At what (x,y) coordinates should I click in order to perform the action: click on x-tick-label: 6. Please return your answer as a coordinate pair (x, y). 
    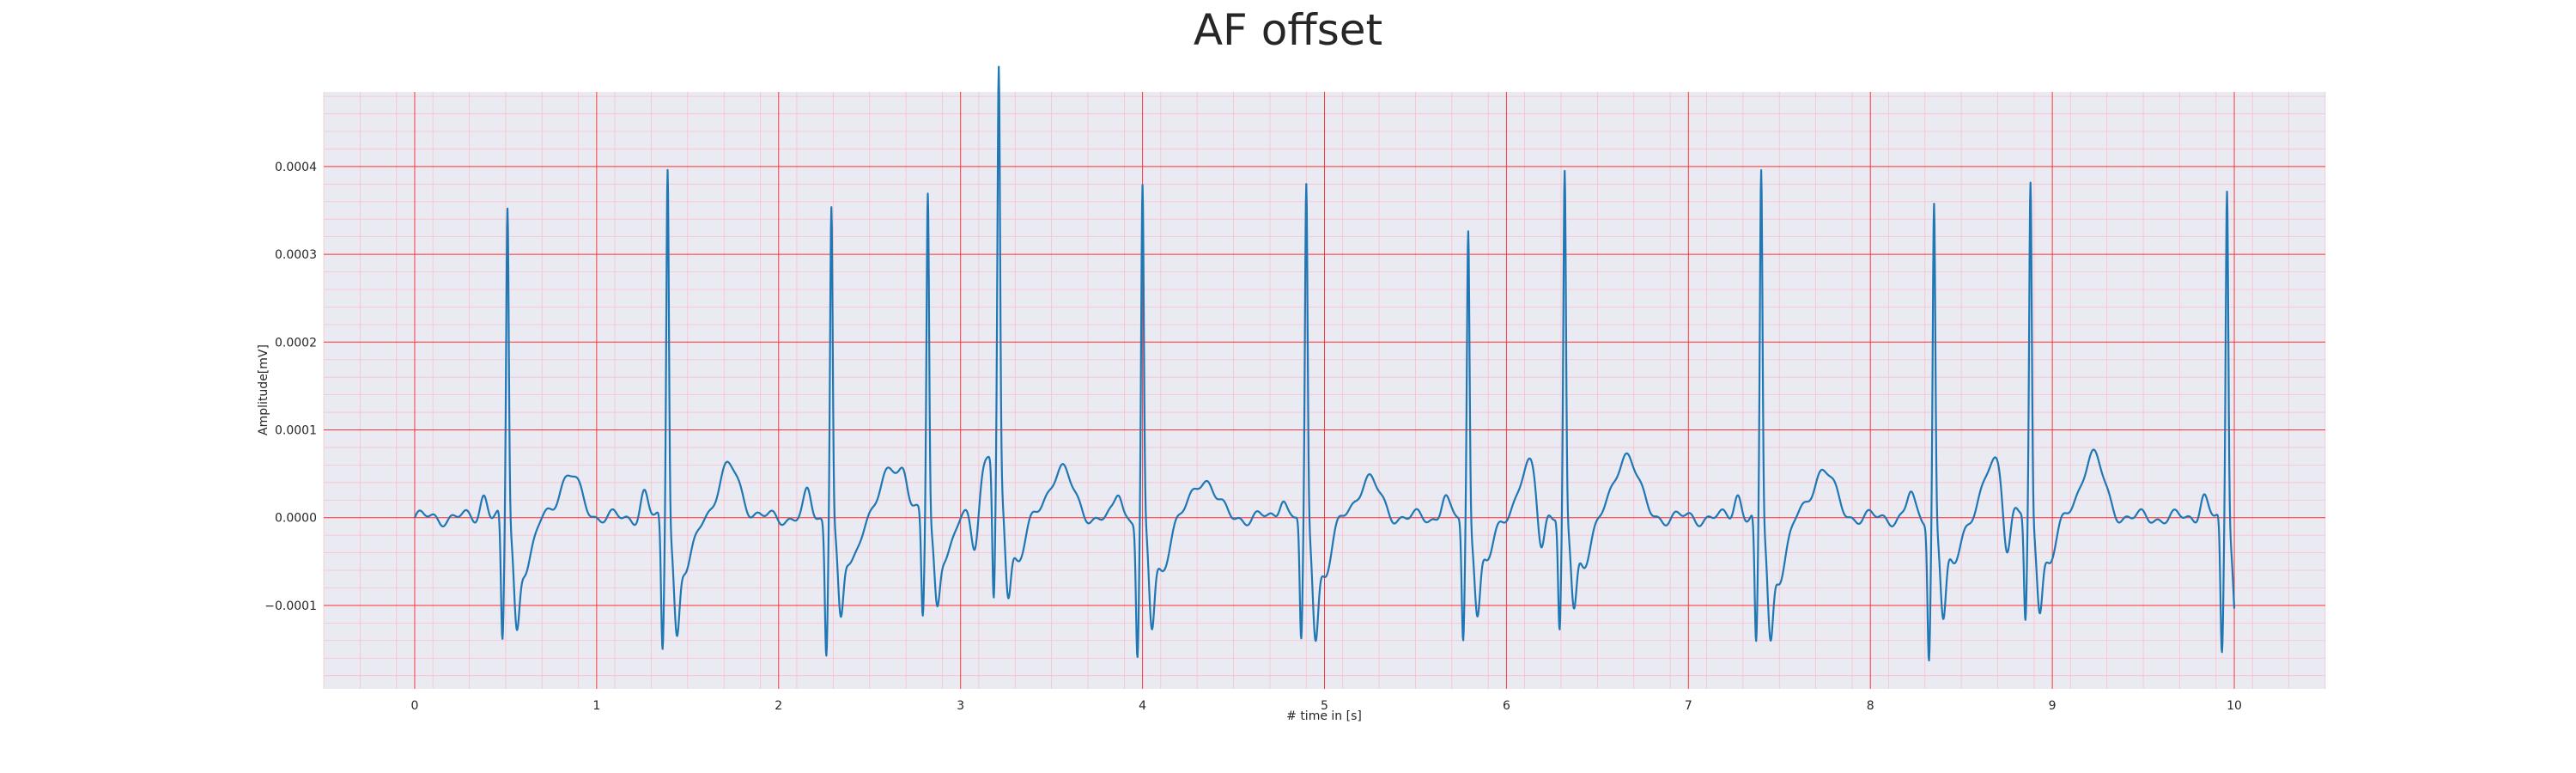
    Looking at the image, I should click on (1506, 706).